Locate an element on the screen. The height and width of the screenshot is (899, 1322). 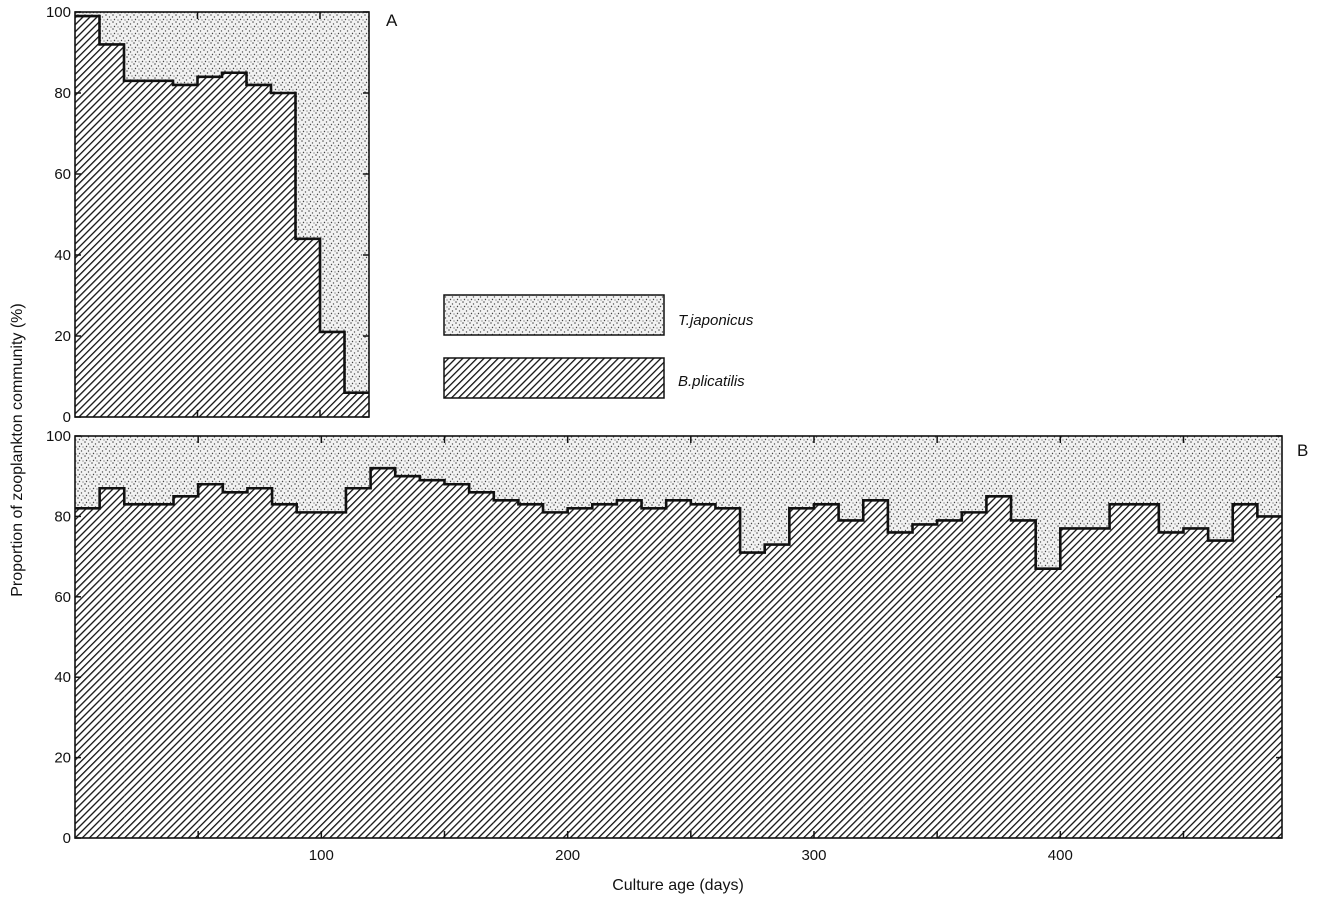
legend: T.japonicus B.plicatilis is located at coordinates (598, 346).